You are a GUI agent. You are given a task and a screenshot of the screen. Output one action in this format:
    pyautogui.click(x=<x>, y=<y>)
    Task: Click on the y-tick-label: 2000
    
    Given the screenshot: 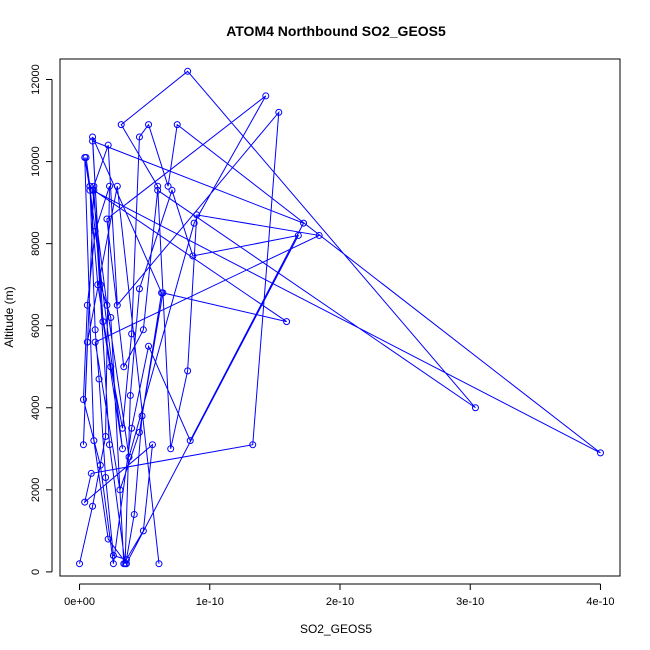 What is the action you would take?
    pyautogui.click(x=36, y=490)
    